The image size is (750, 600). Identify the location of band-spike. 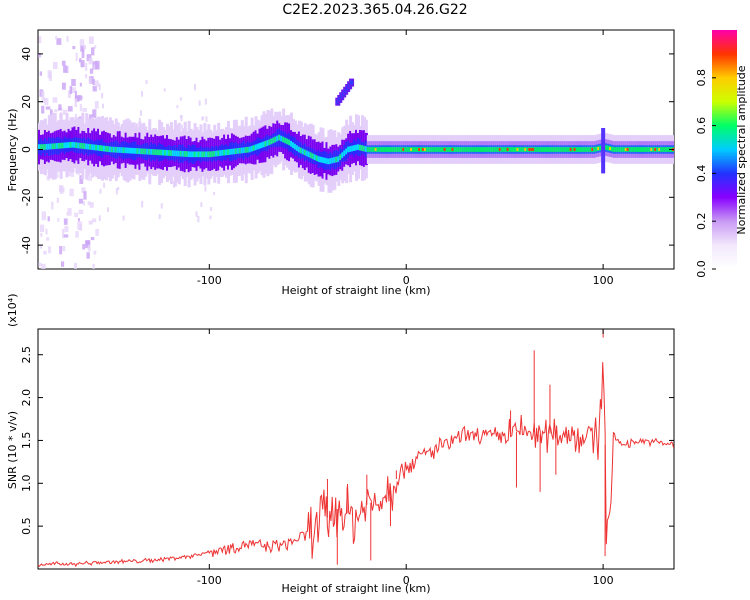
(603, 150).